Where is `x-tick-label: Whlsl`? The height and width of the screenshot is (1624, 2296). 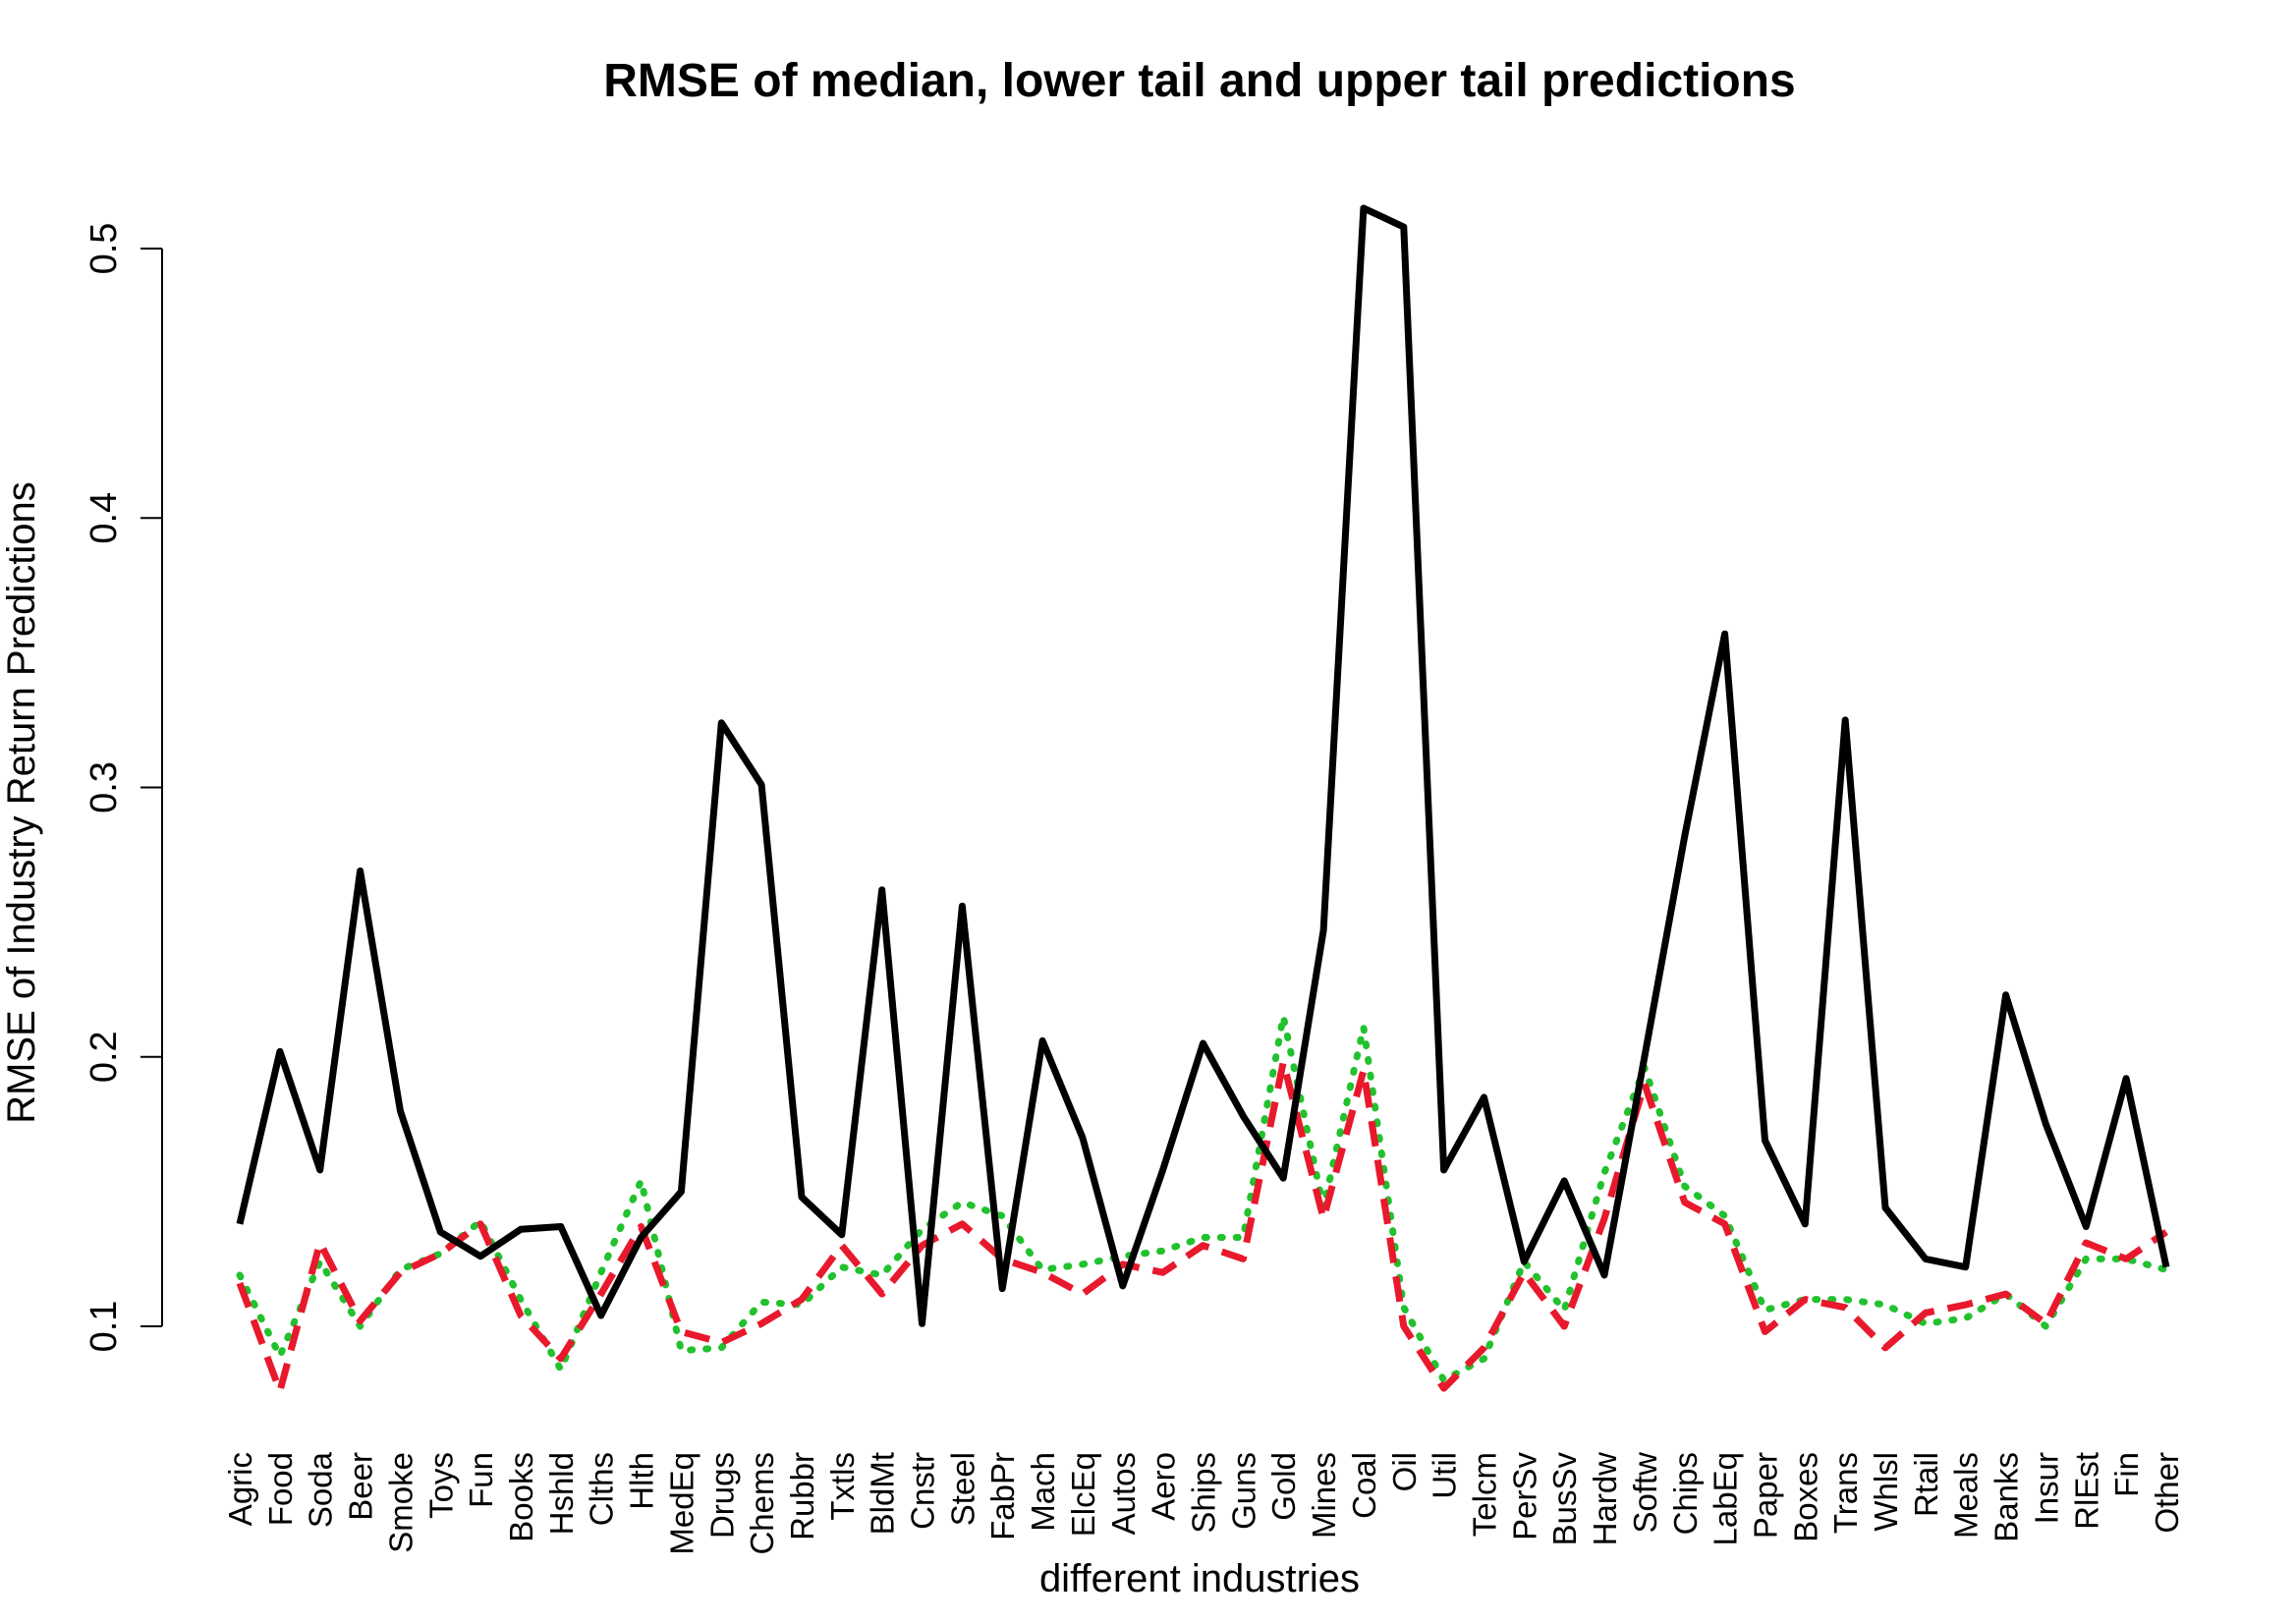
x-tick-label: Whlsl is located at coordinates (1886, 1492).